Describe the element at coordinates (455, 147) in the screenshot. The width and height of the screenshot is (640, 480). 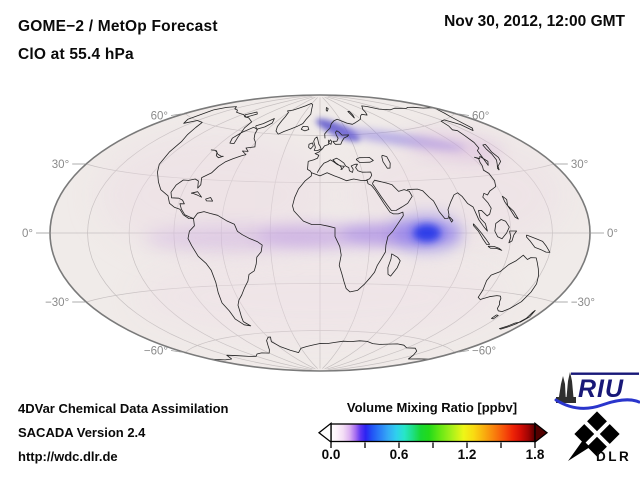
I see `scandinavia-plume-tail` at that location.